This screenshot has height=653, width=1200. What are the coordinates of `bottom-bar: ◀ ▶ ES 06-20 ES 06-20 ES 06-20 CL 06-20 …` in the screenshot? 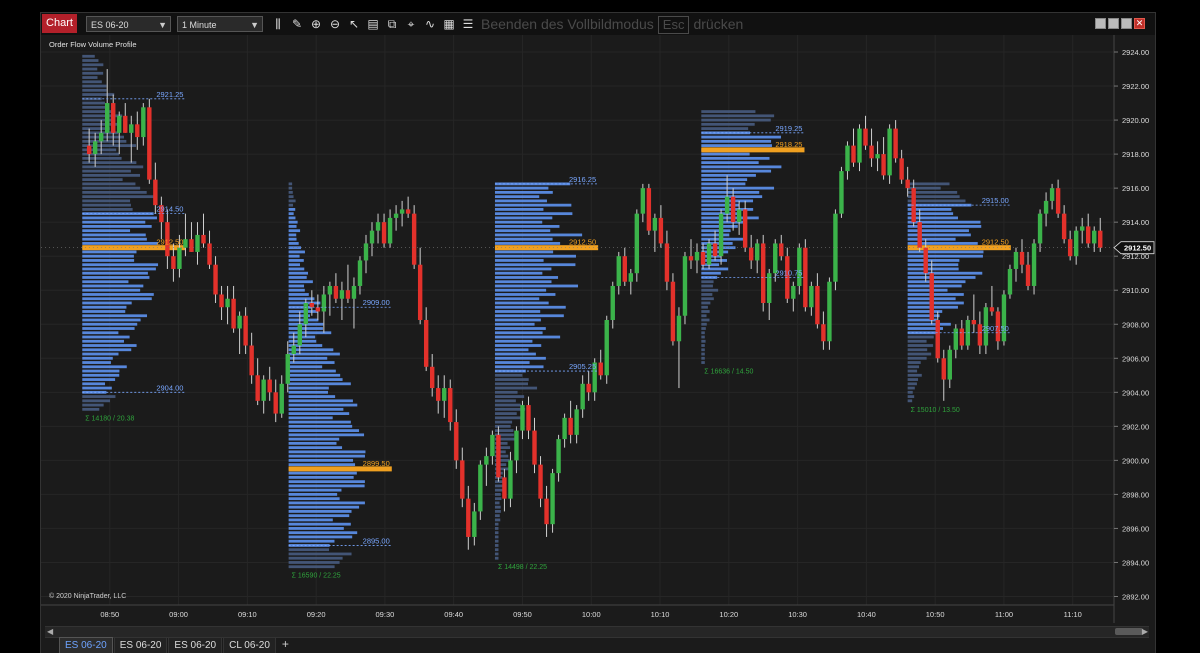 It's located at (598, 638).